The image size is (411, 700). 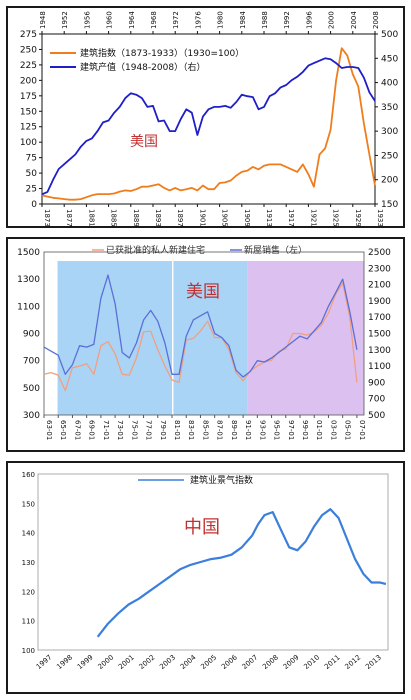 I want to click on chart1-bottom-tick-label: 1889, so click(x=136, y=218).